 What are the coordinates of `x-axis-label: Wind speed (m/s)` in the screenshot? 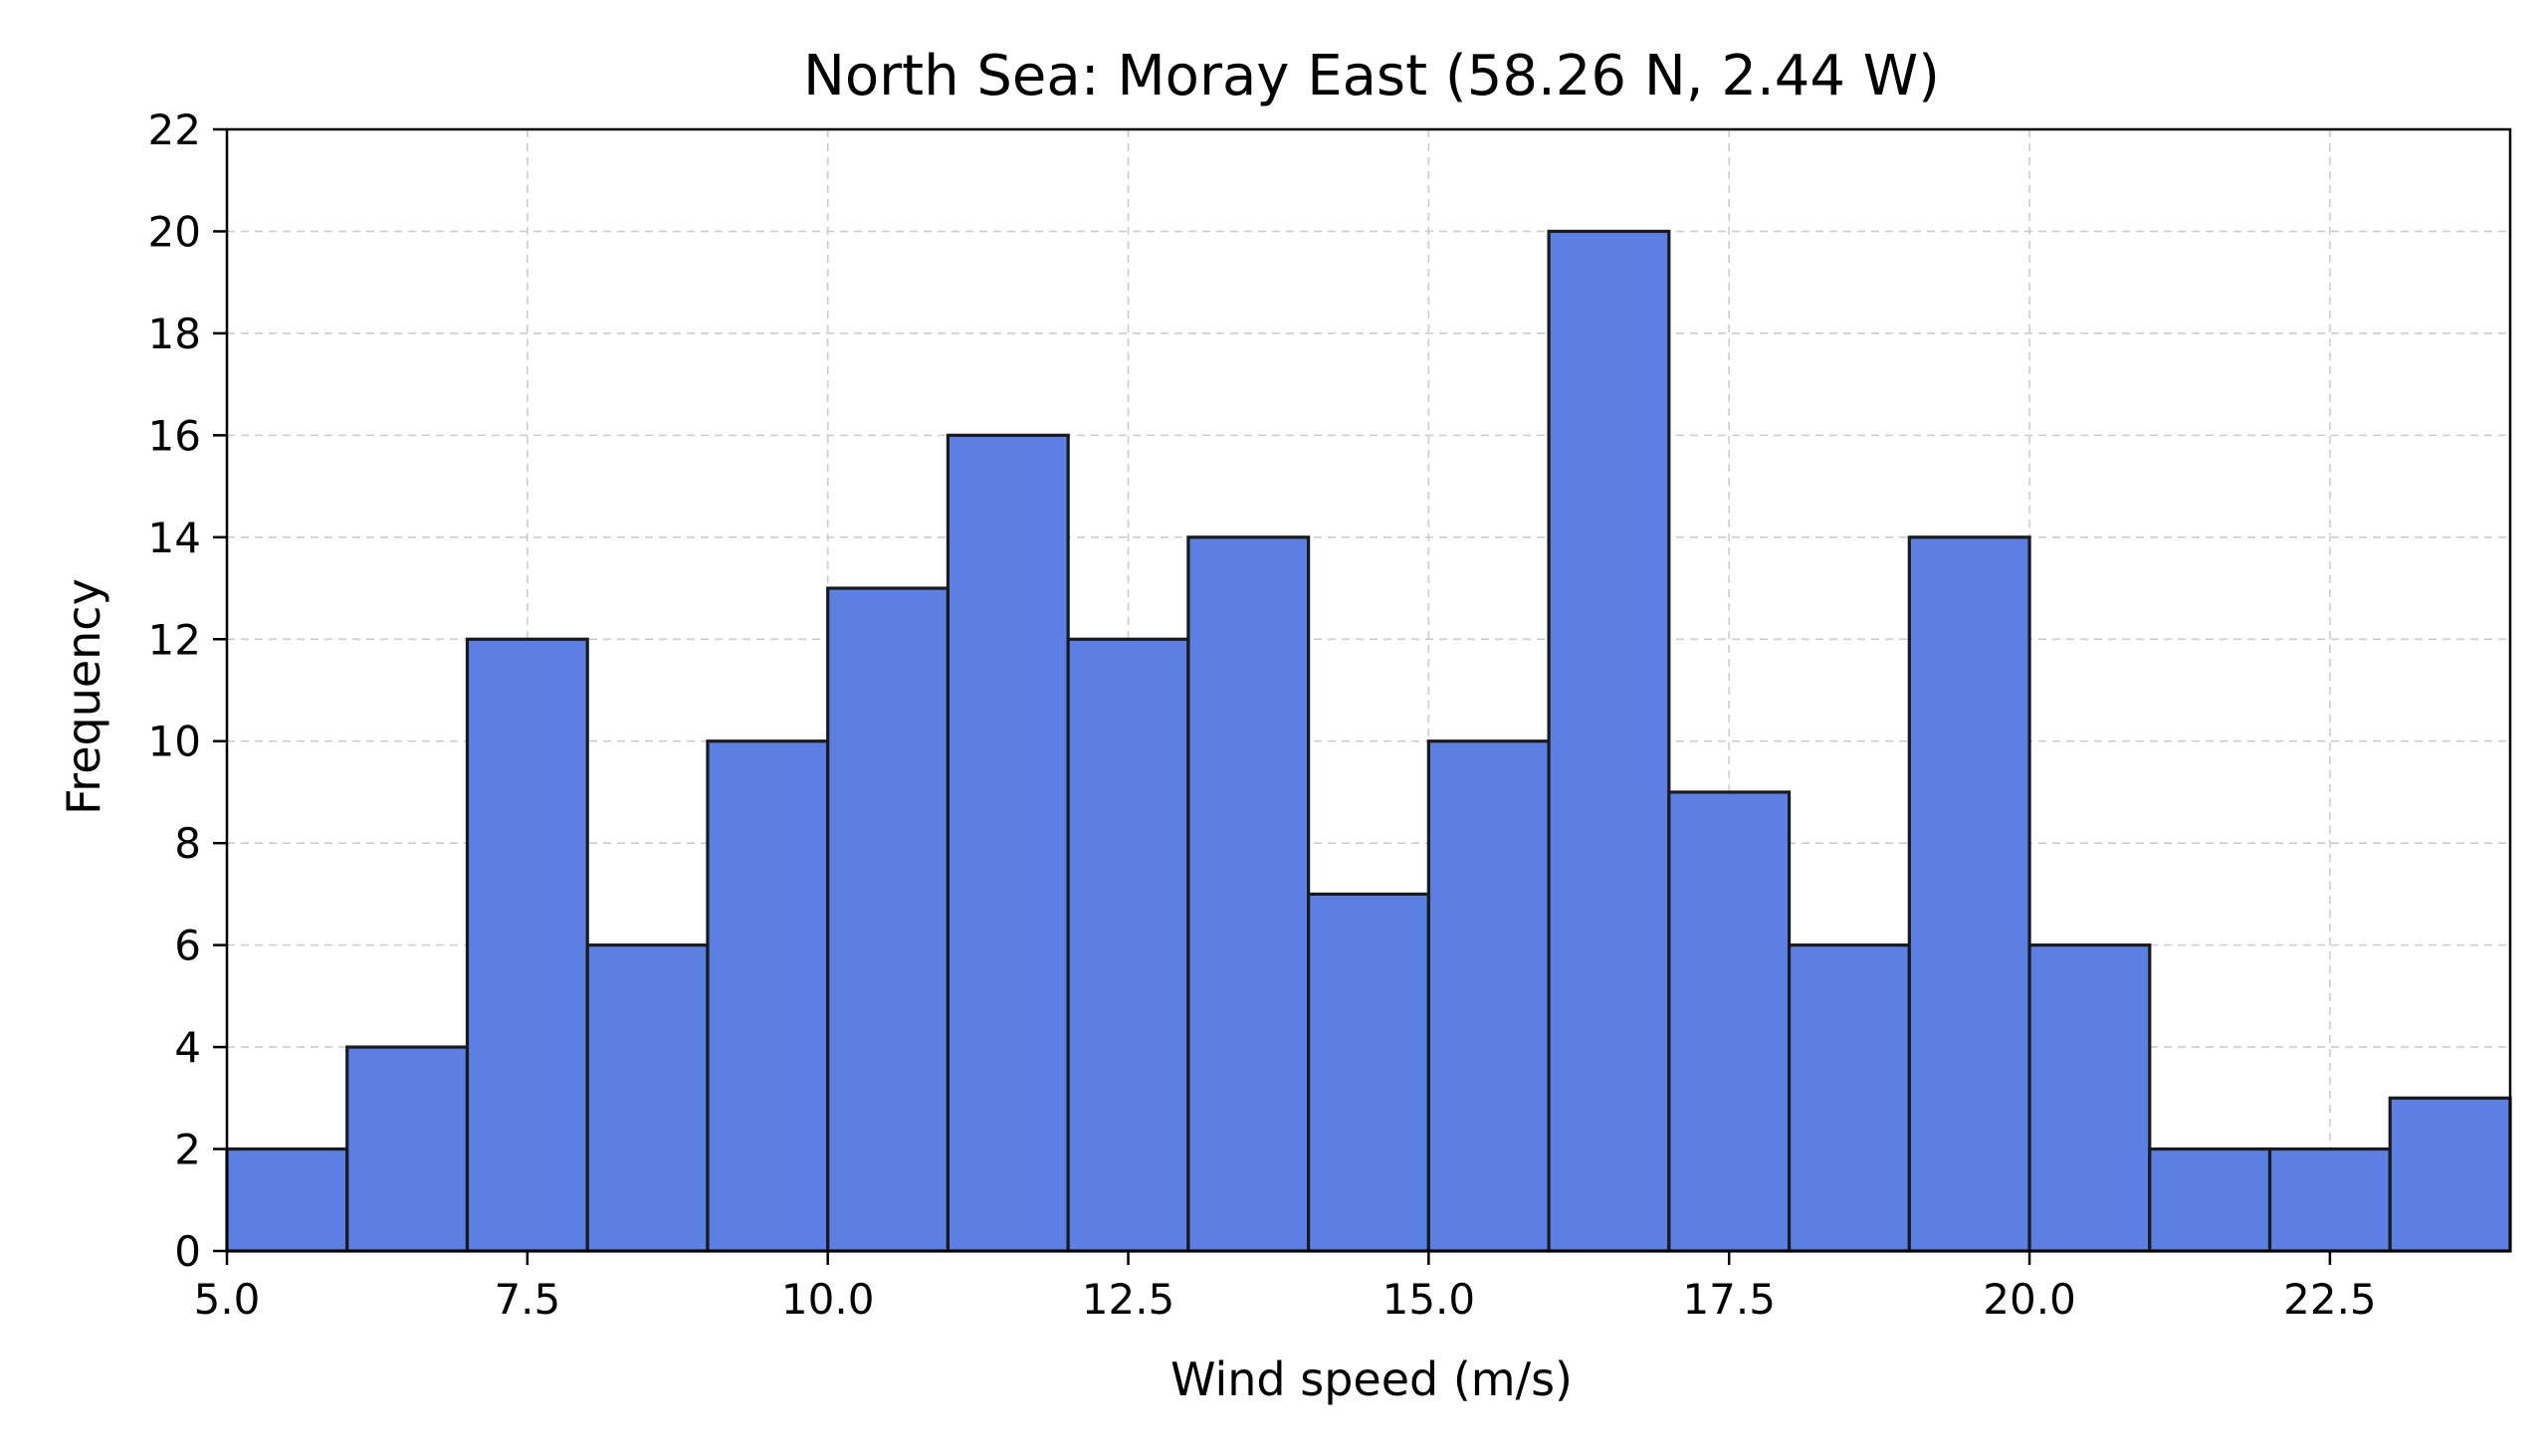 It's located at (1371, 1379).